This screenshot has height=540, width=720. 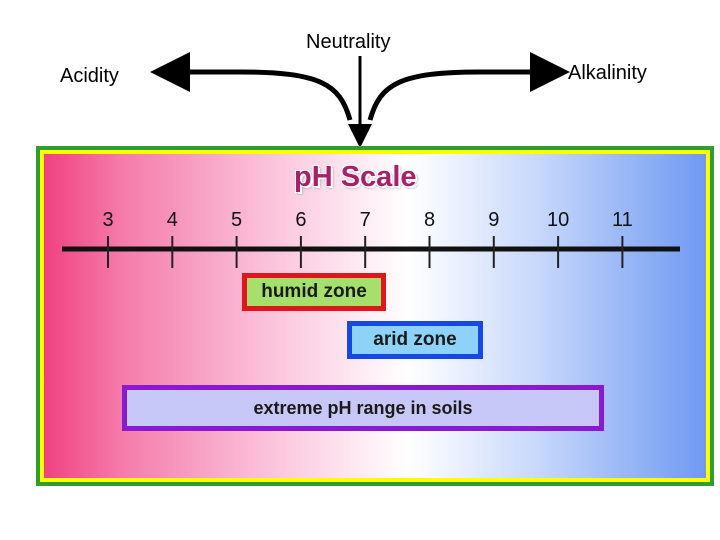 What do you see at coordinates (493, 220) in the screenshot?
I see `tick-label-9: 9` at bounding box center [493, 220].